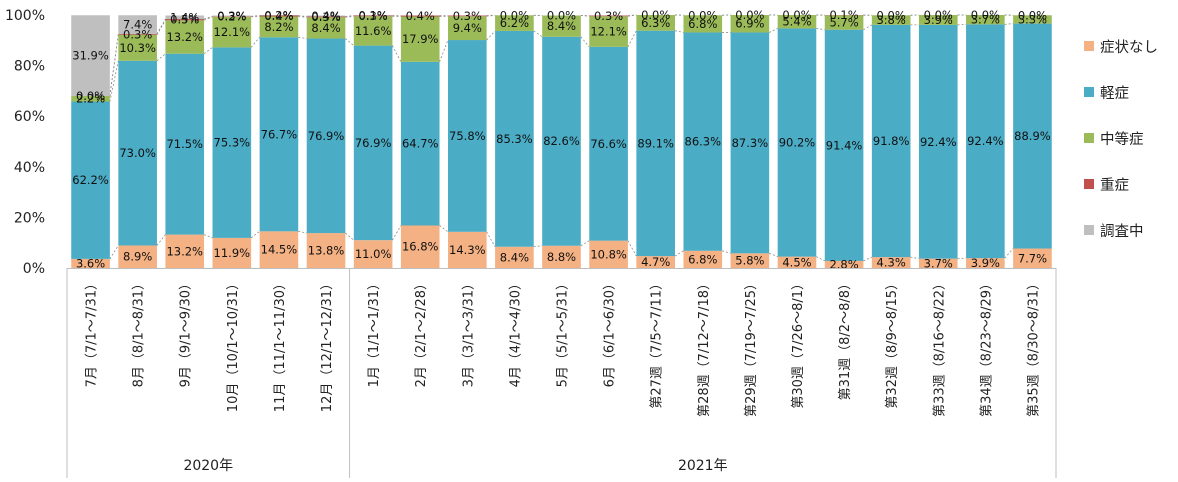 This screenshot has width=1178, height=482. I want to click on data-label: 6.8%, so click(702, 259).